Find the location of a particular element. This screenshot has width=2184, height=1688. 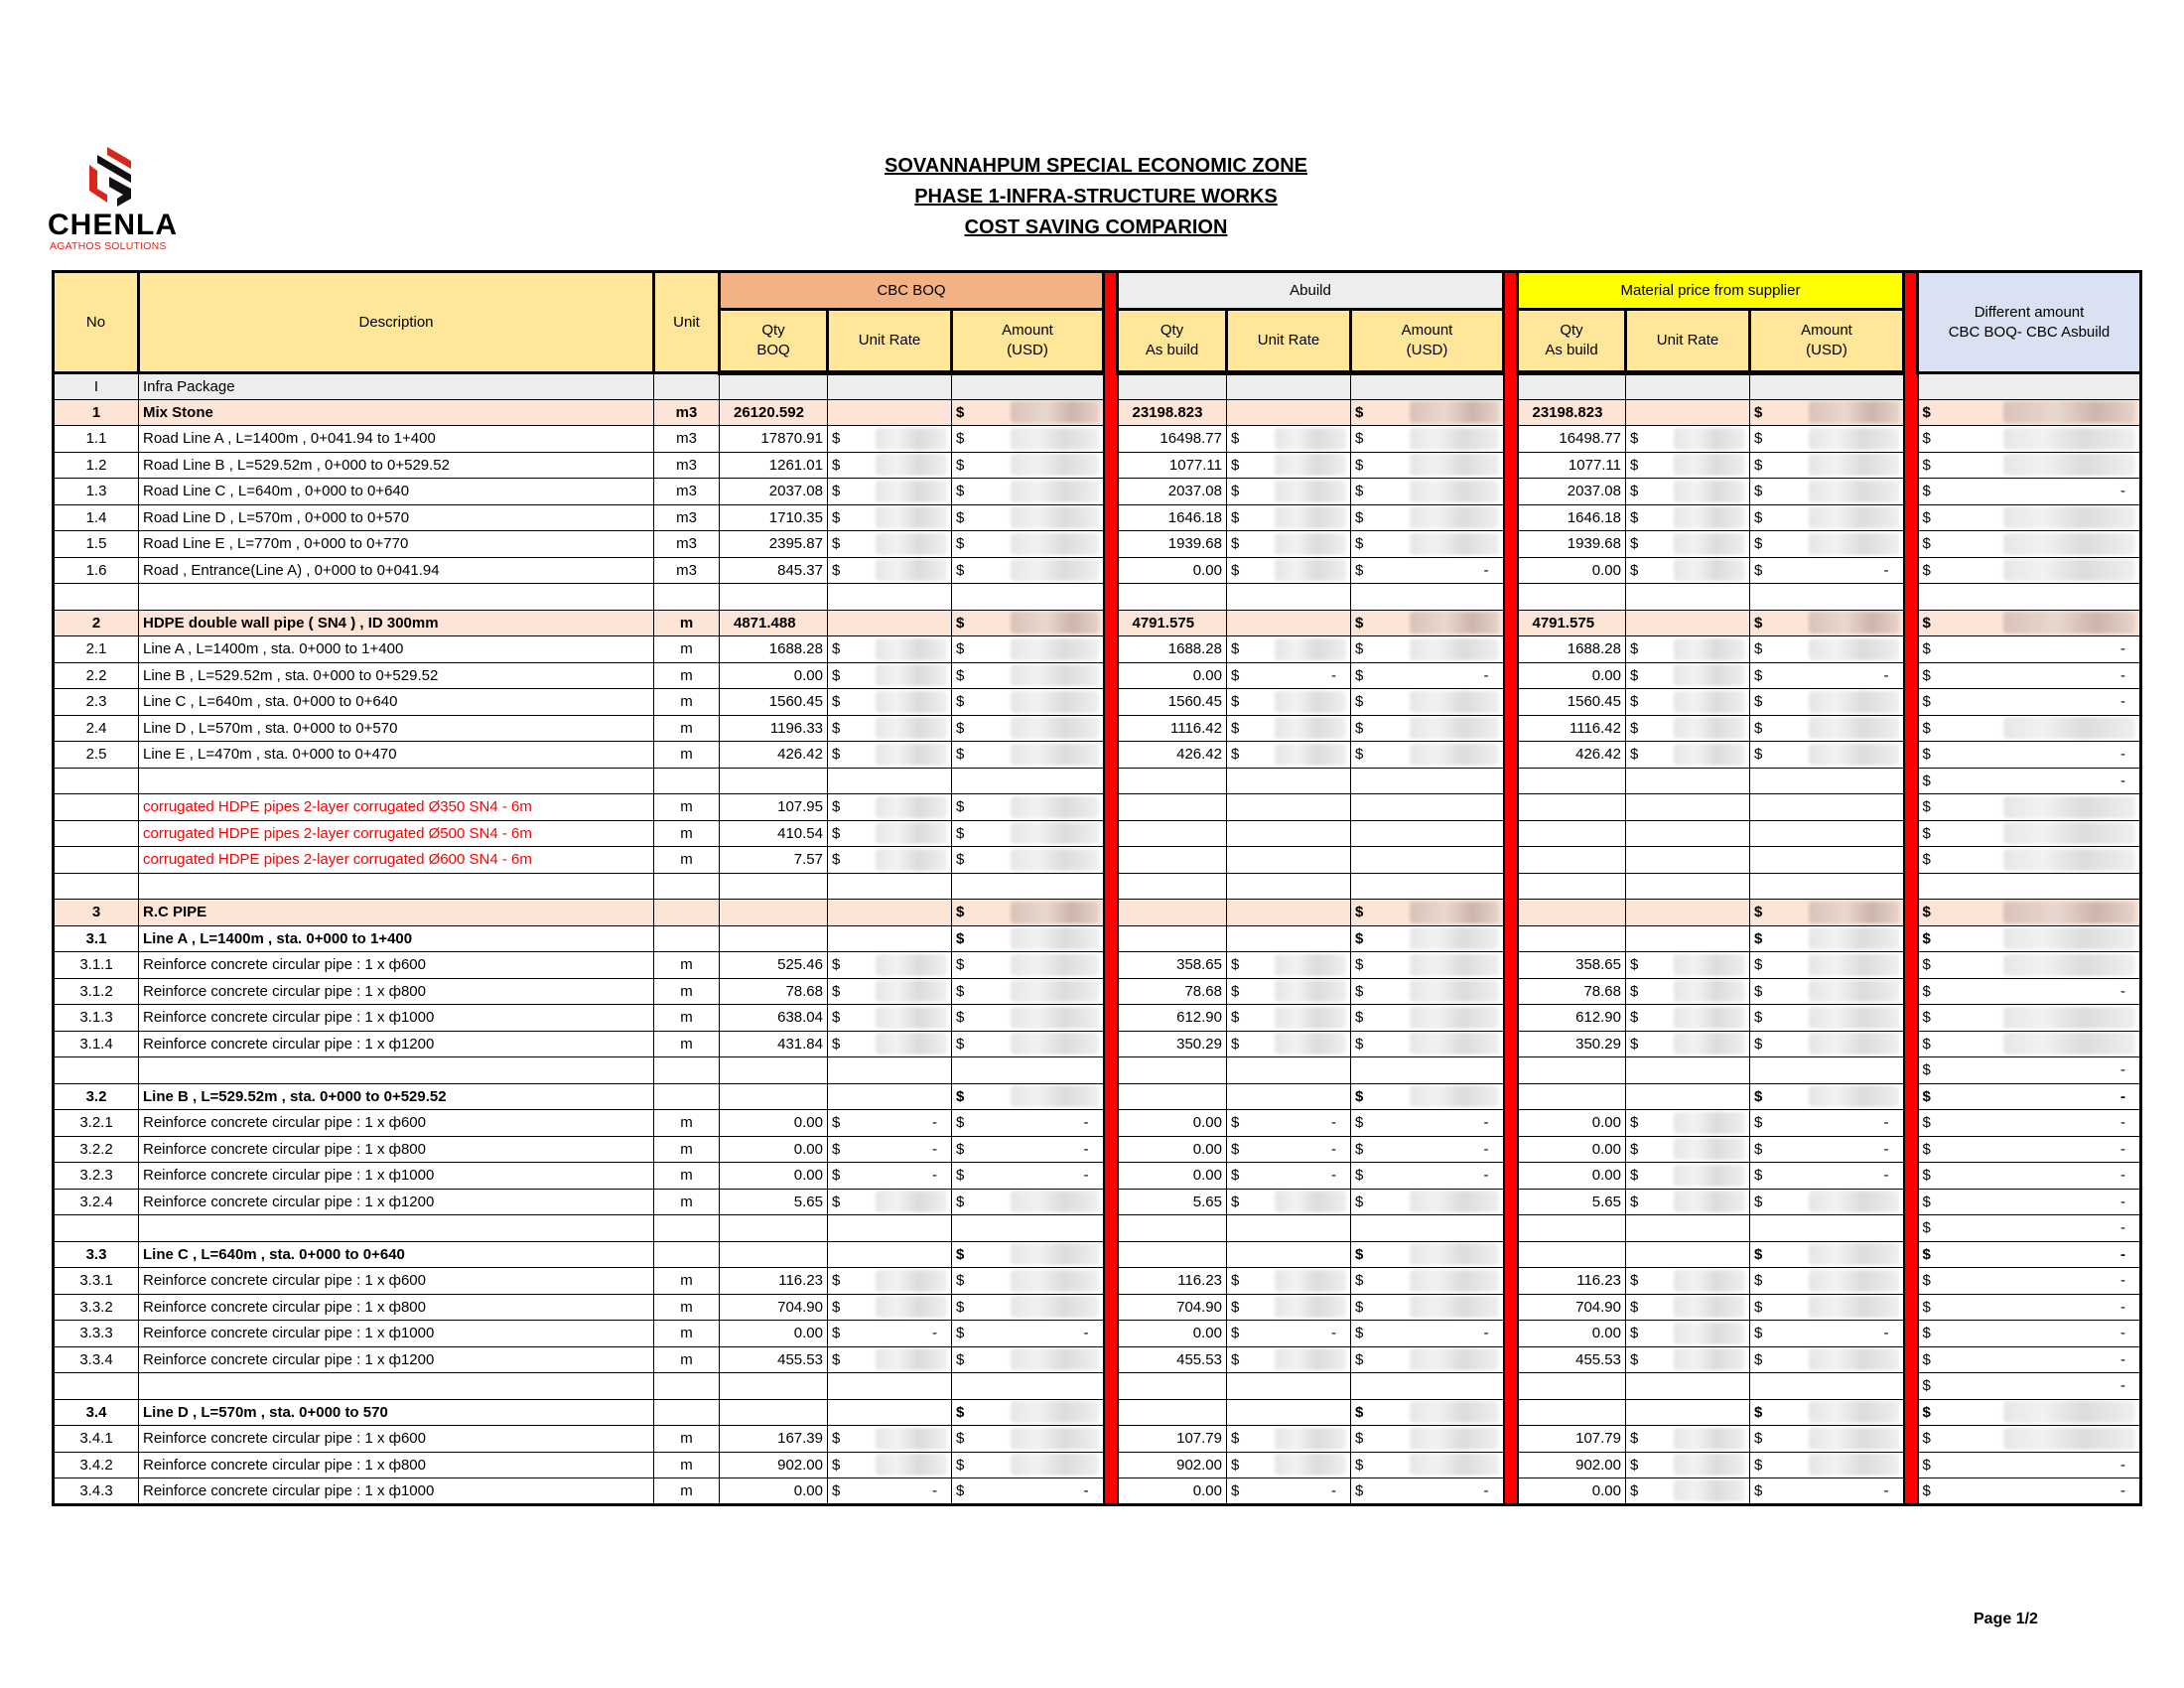

item-unit: m is located at coordinates (686, 1123).